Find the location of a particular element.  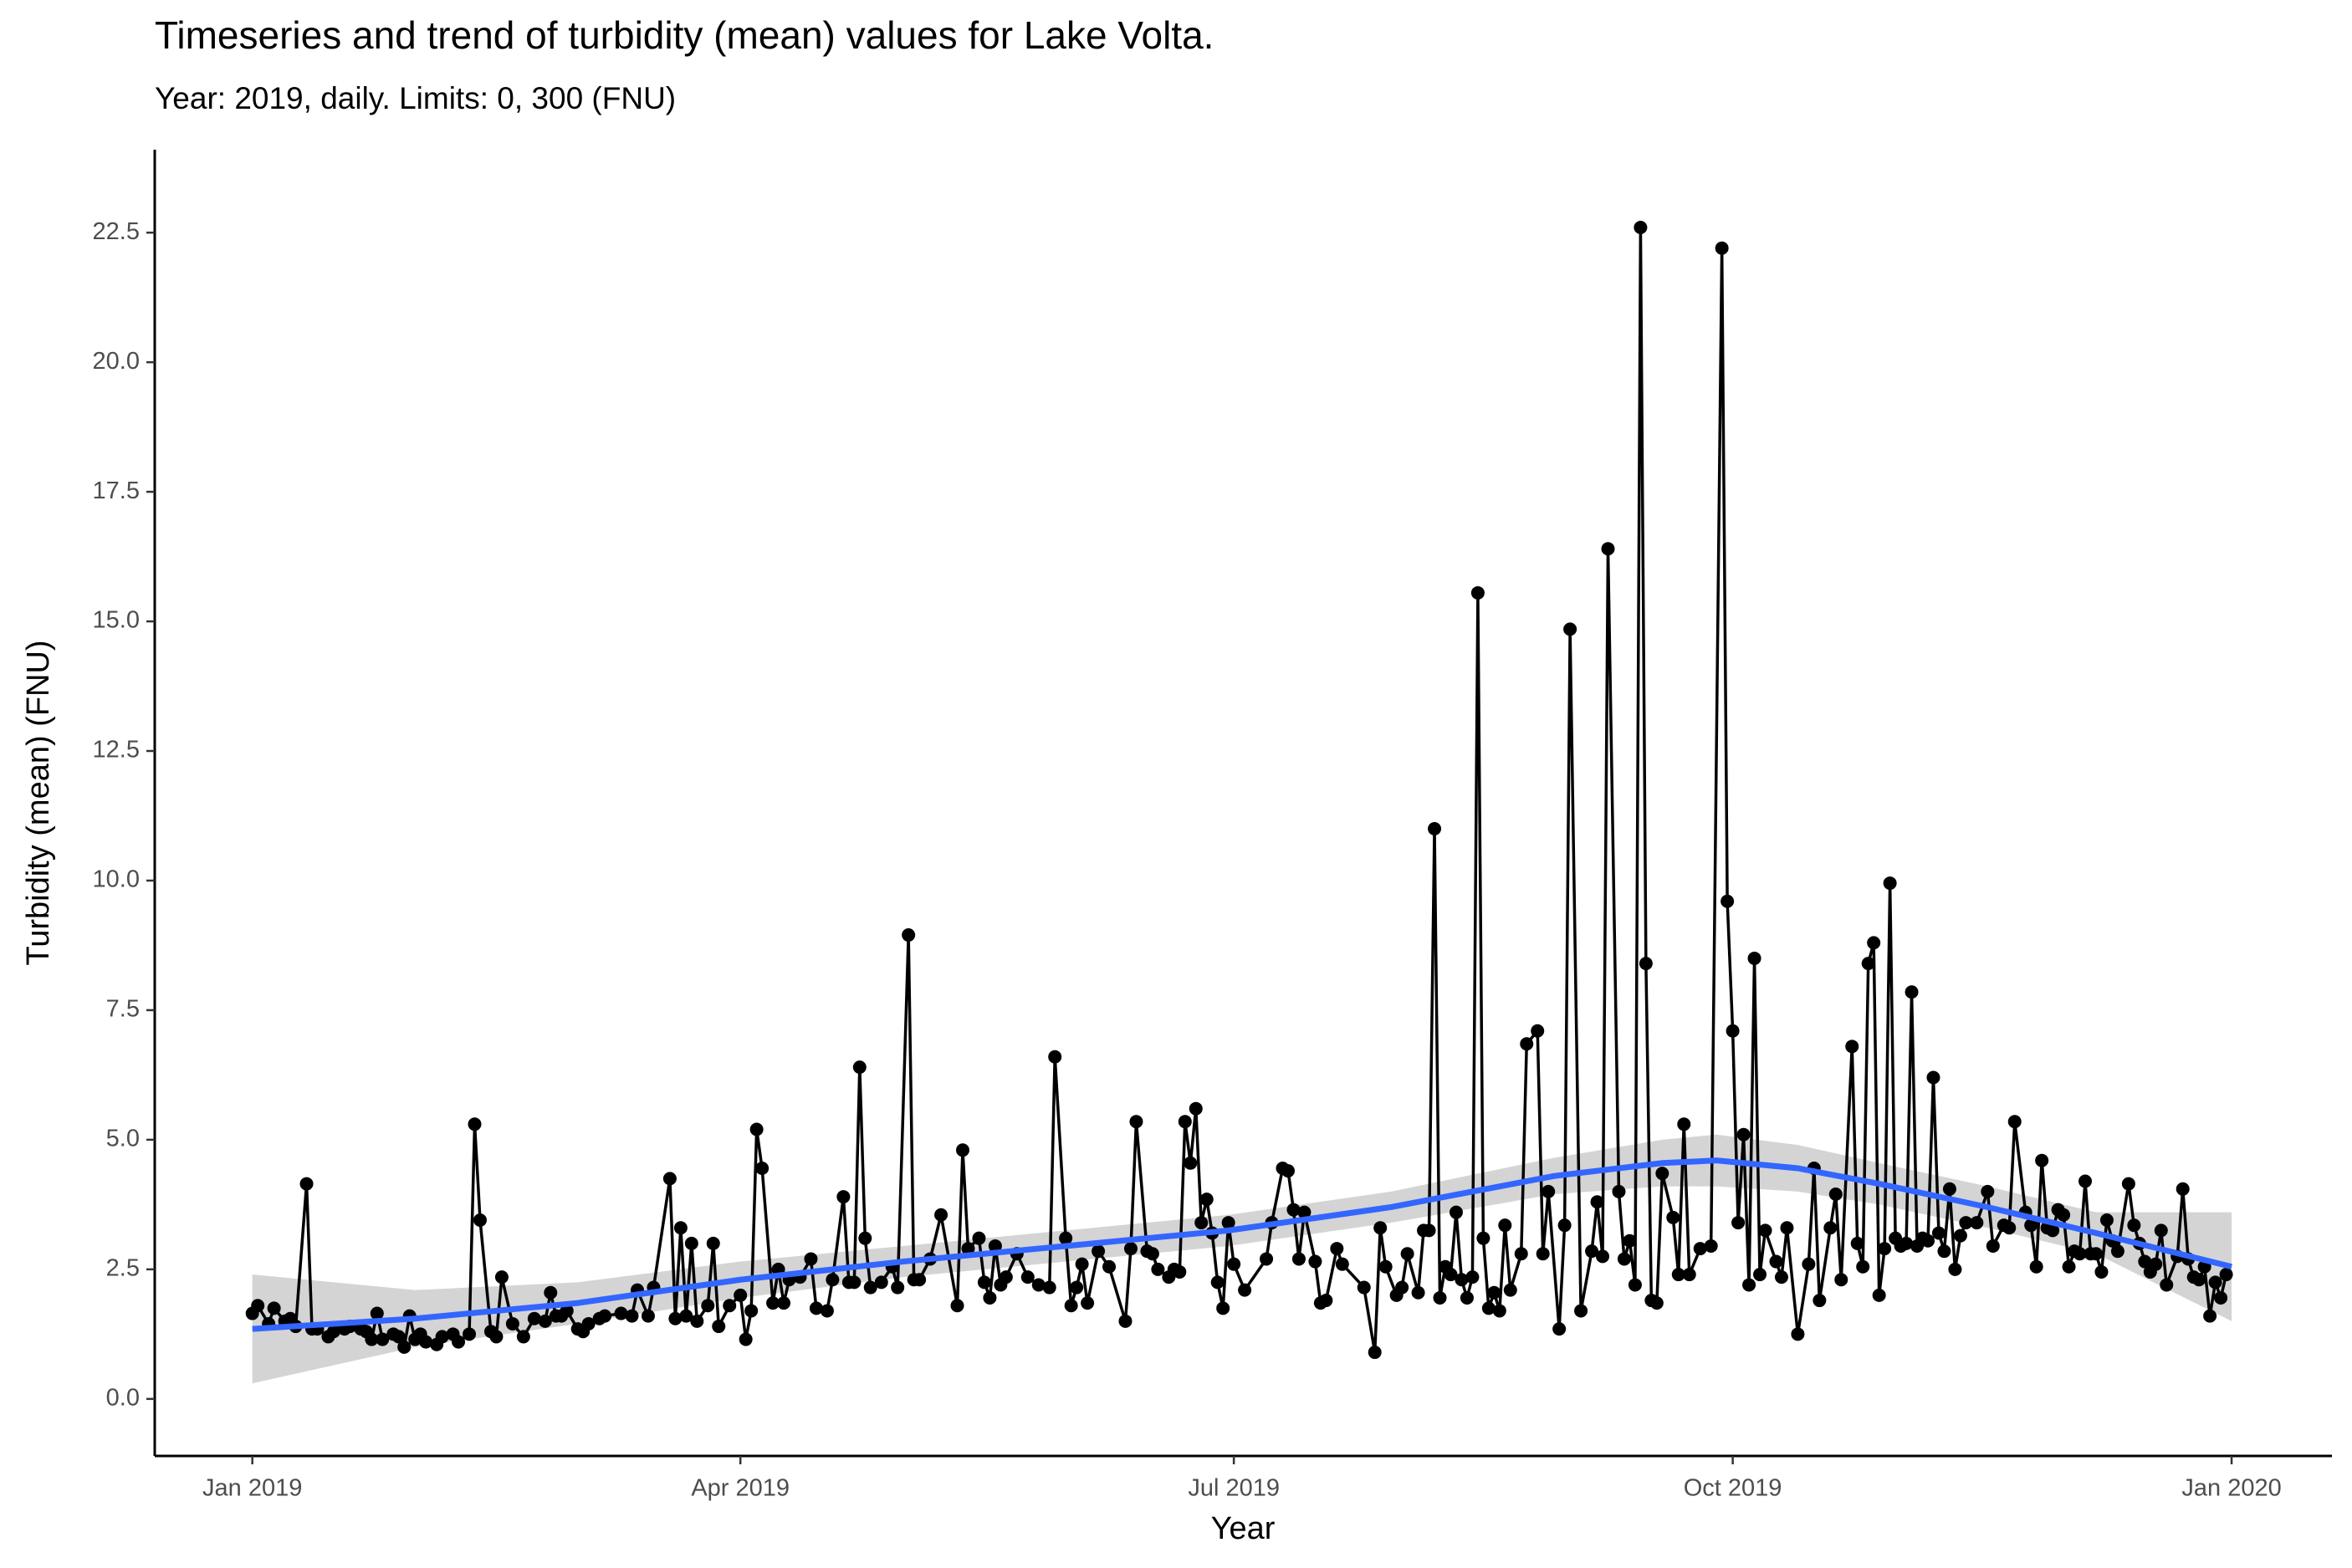

y-tick-label: 2.5 is located at coordinates (123, 1268).